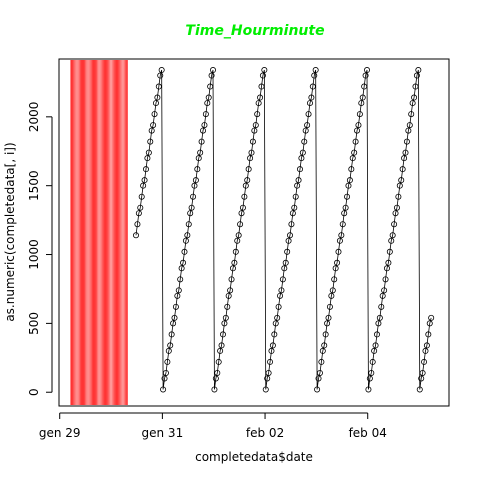 Image resolution: width=480 pixels, height=480 pixels. I want to click on y-tick-label: 2000, so click(34, 117).